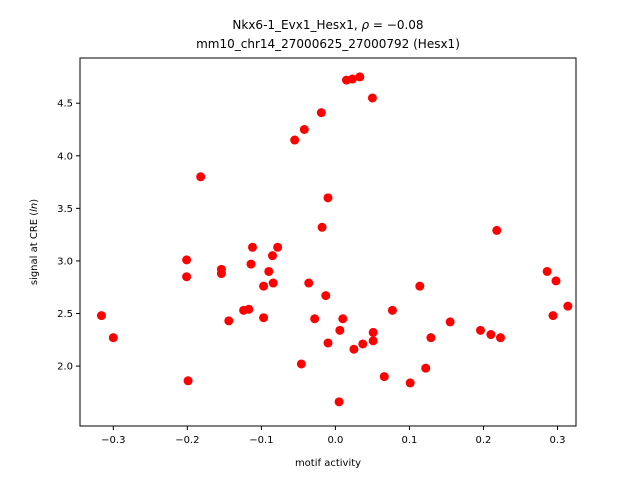  What do you see at coordinates (68, 236) in the screenshot?
I see `y-axis-ticks: 2.0 2.5 3.0 3.5 4.0 4.5` at bounding box center [68, 236].